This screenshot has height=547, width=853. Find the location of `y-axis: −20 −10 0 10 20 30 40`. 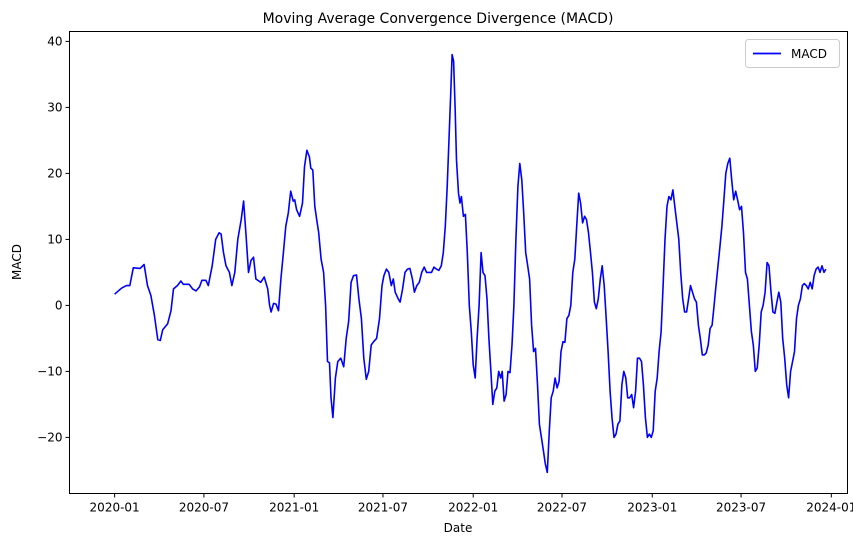

y-axis: −20 −10 0 10 20 30 40 is located at coordinates (53, 239).